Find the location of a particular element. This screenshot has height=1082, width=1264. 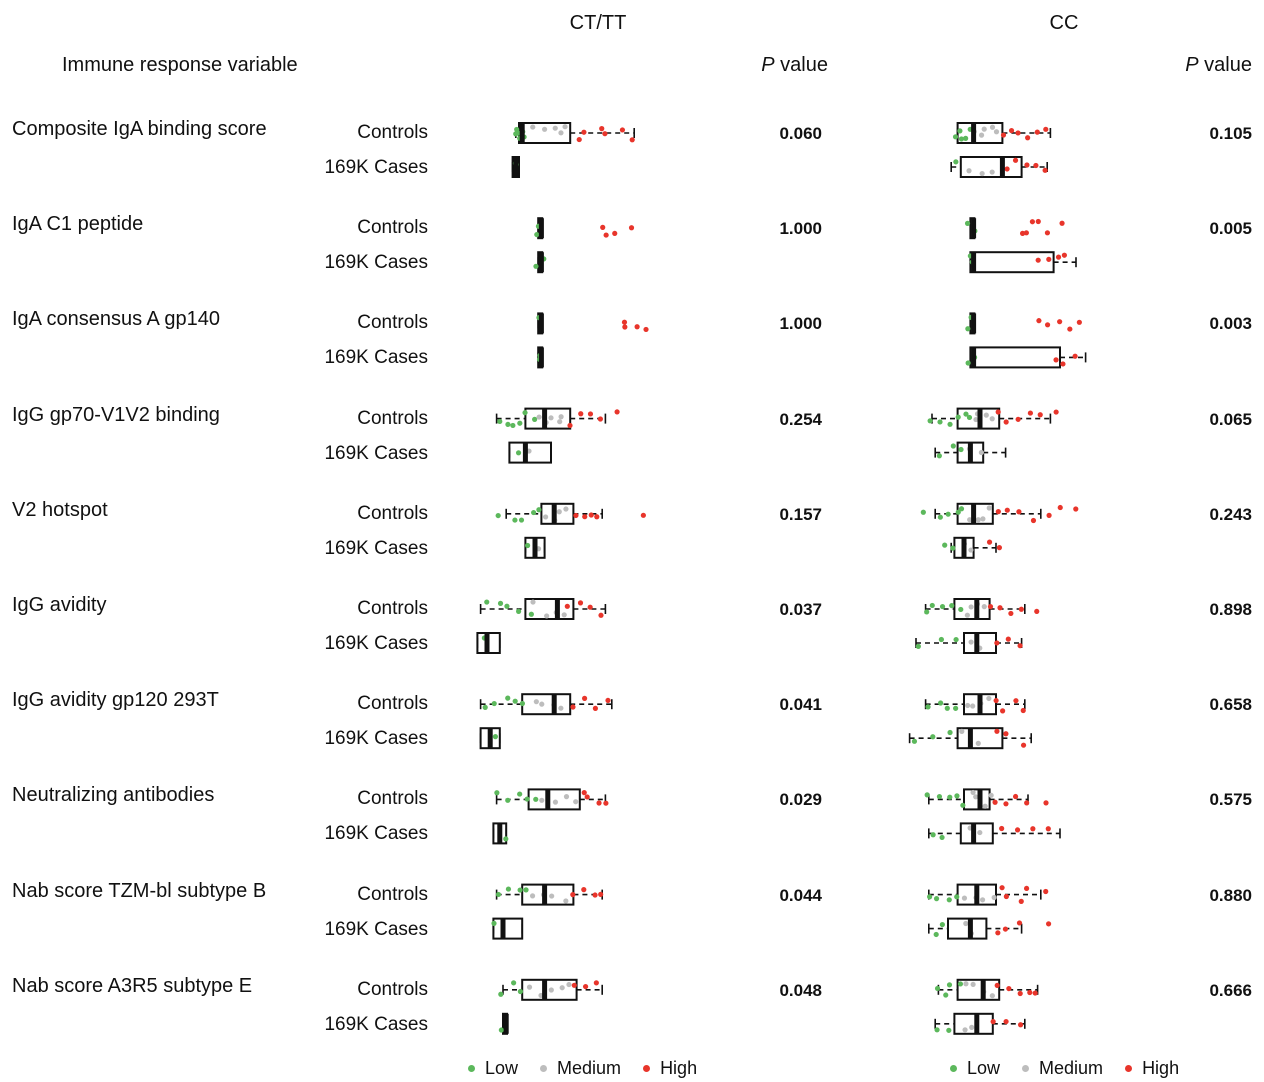

group-label-controls: Controls is located at coordinates (392, 513).